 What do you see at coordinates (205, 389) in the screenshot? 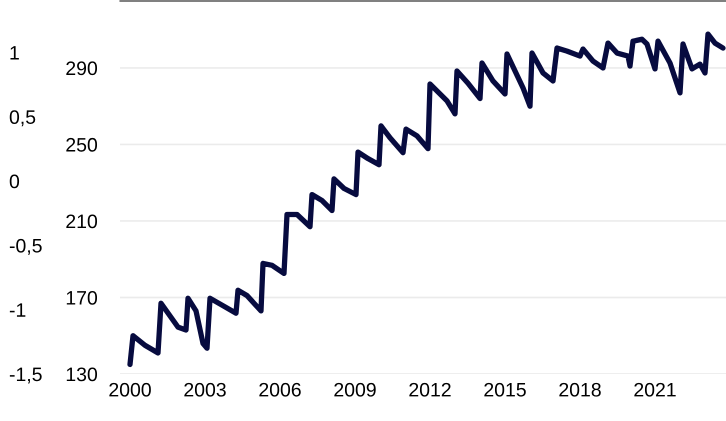
I see `x-tick-label: 2003` at bounding box center [205, 389].